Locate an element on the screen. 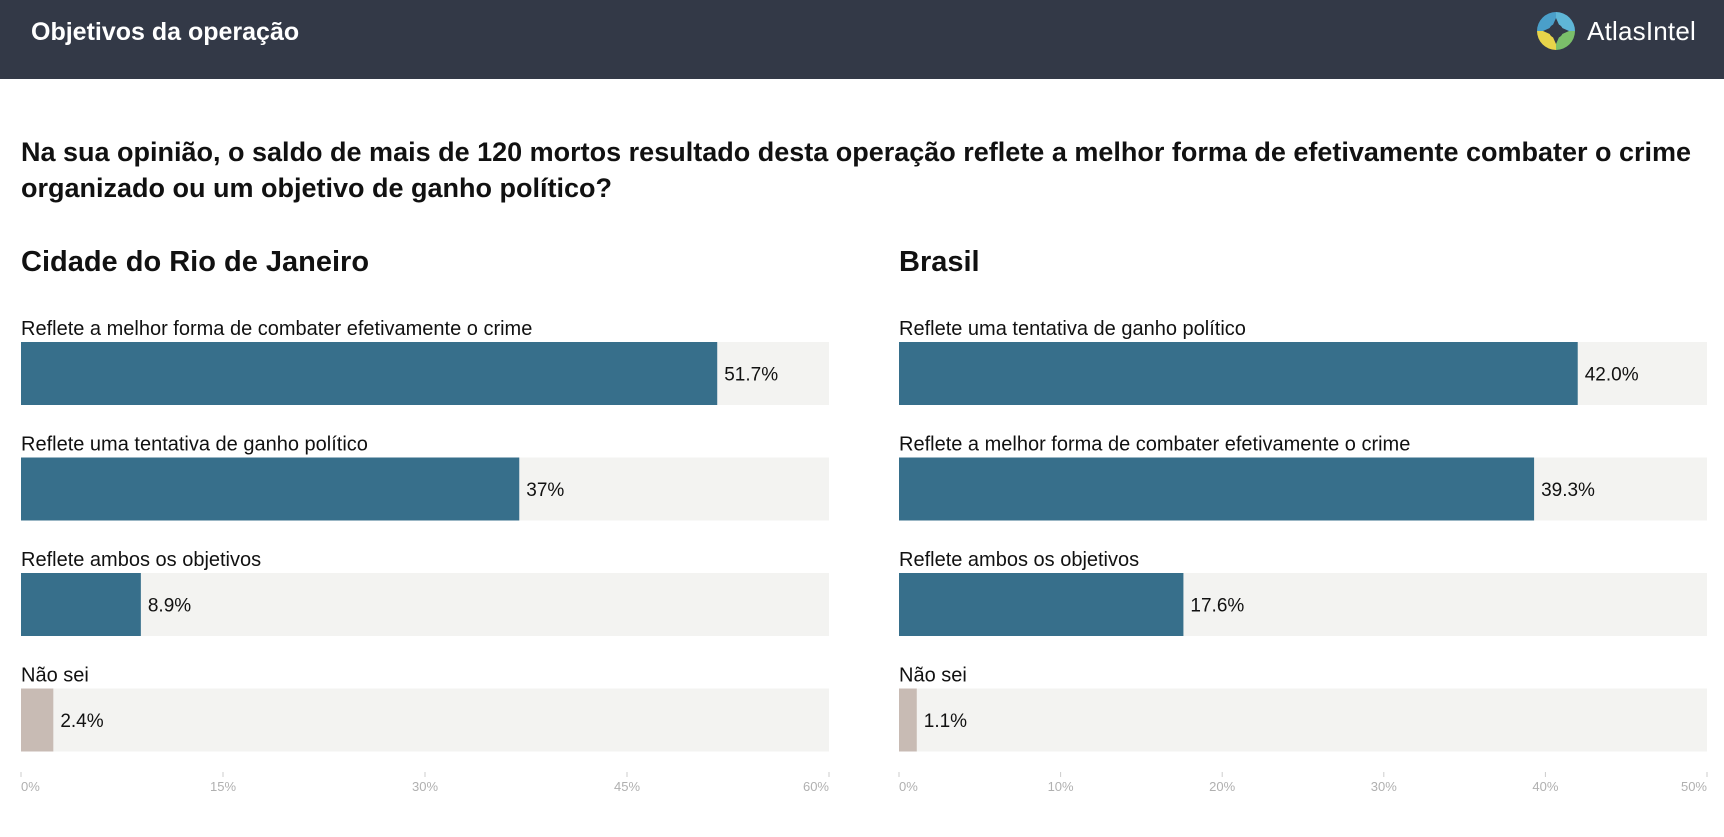 The width and height of the screenshot is (1724, 837). brand: AtlasIntel is located at coordinates (1615, 31).